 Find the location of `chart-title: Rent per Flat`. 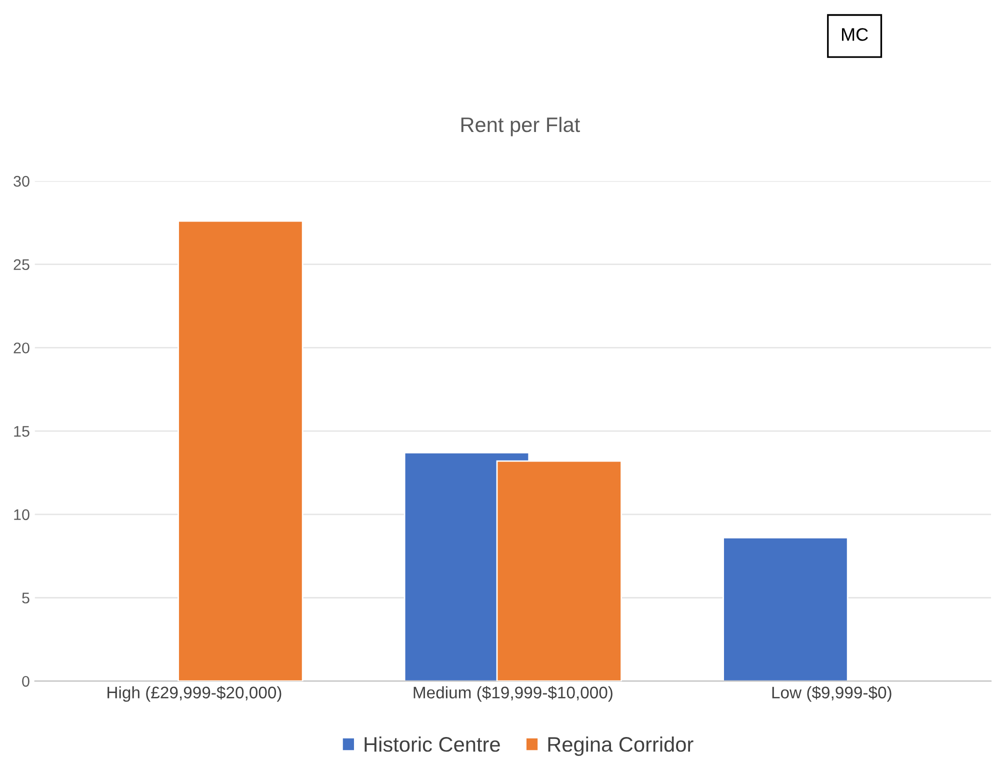

chart-title: Rent per Flat is located at coordinates (520, 126).